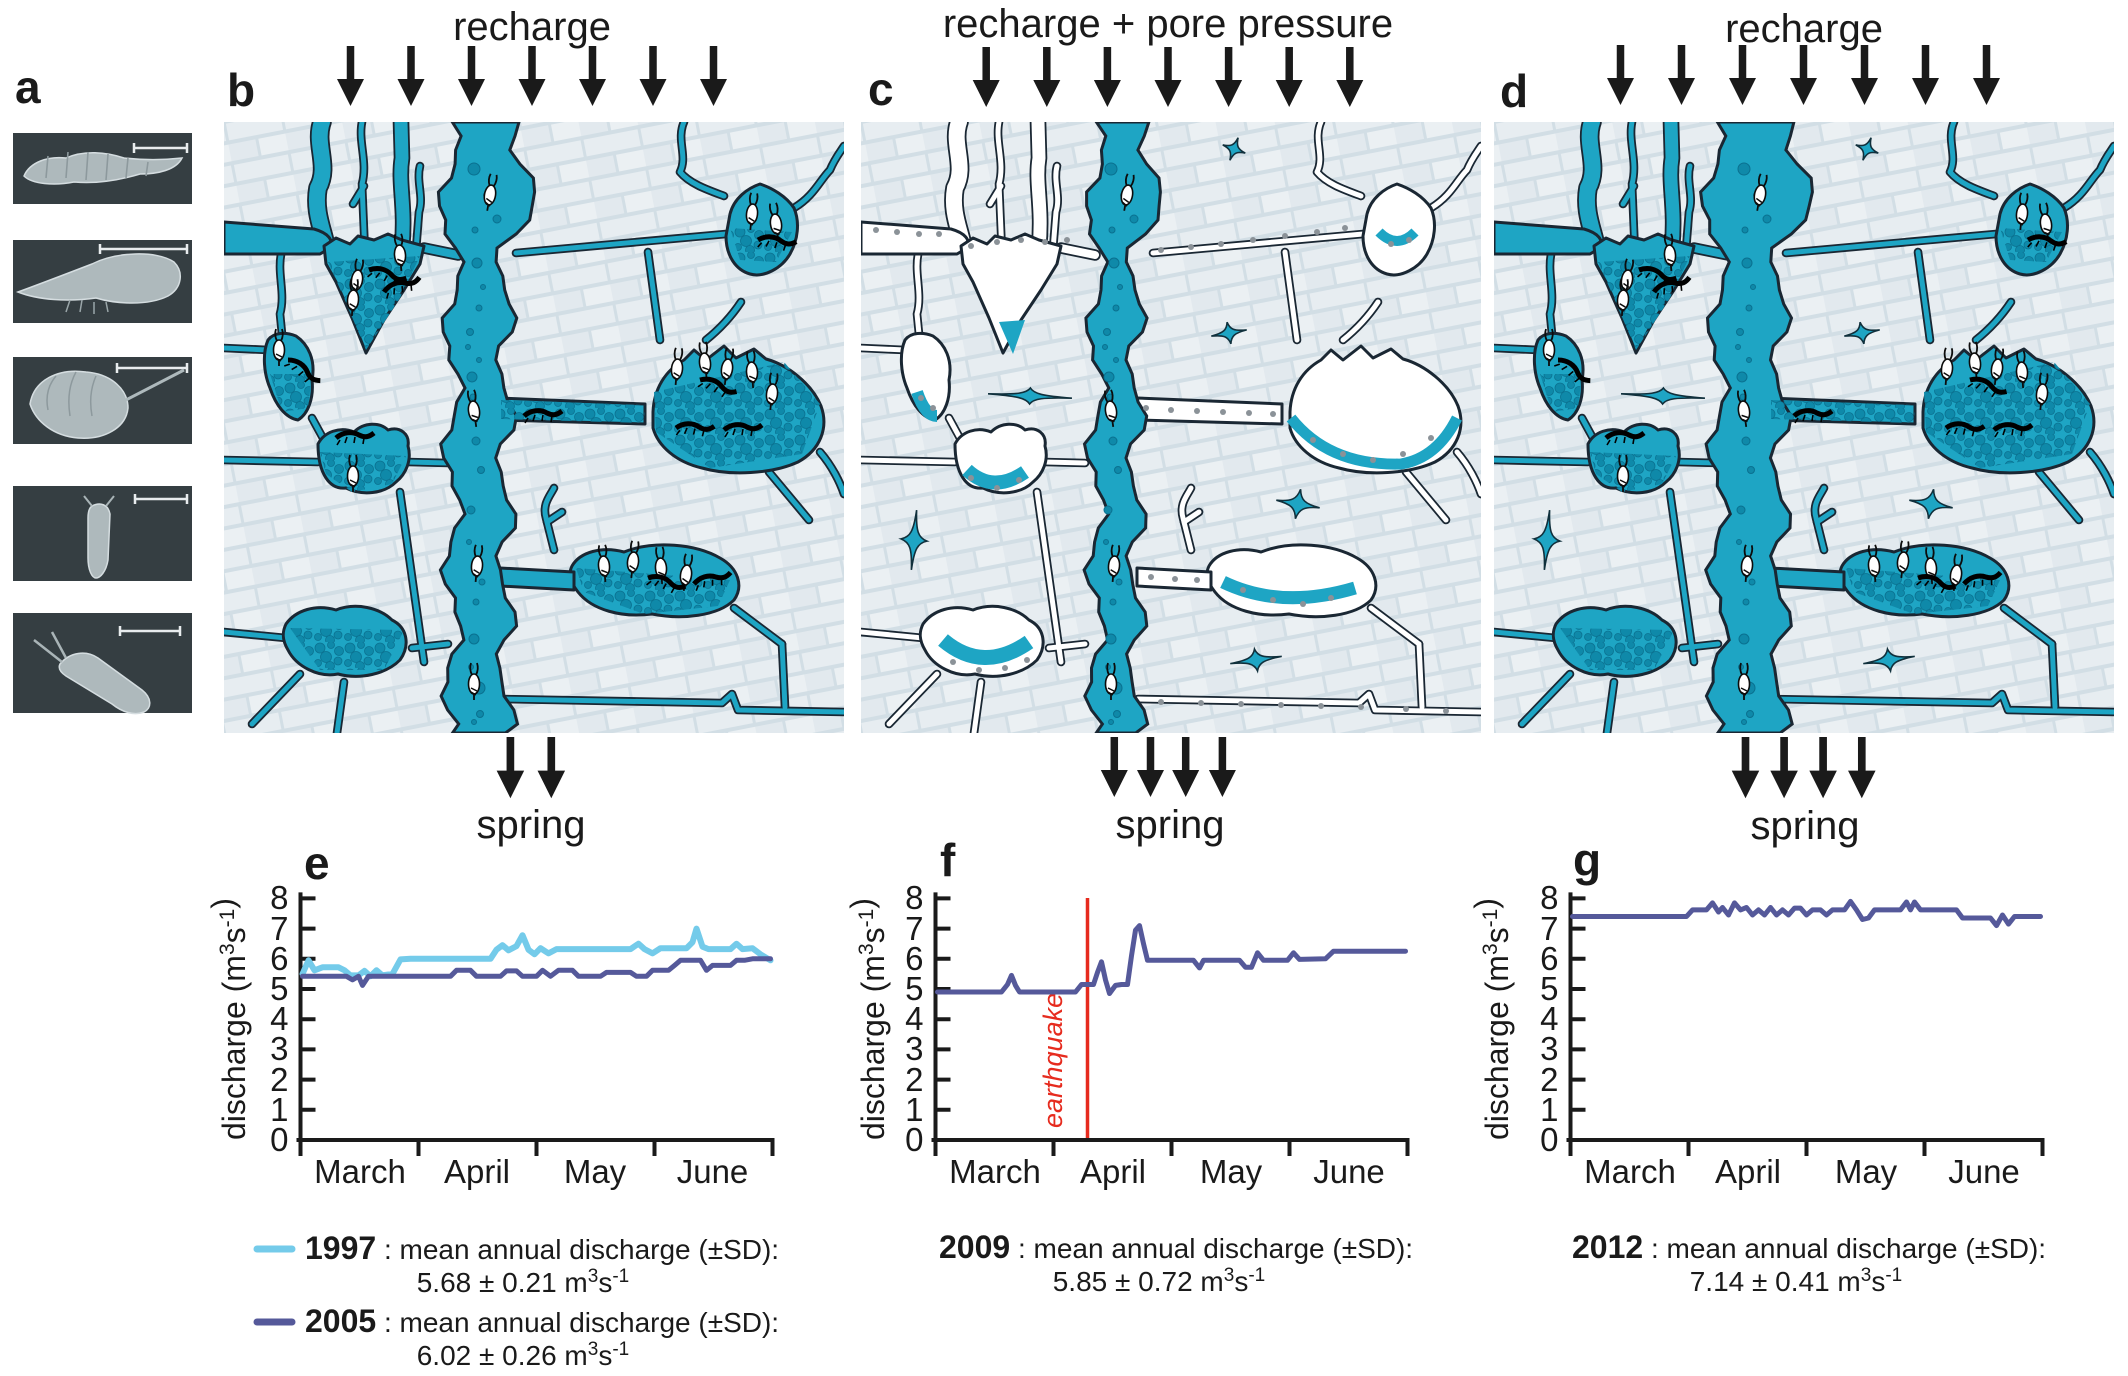 This screenshot has height=1376, width=2128. I want to click on svg-text:2012 : mean annual discharge (: 2012 : mean annual discharge (±SD):, so click(1809, 1247).